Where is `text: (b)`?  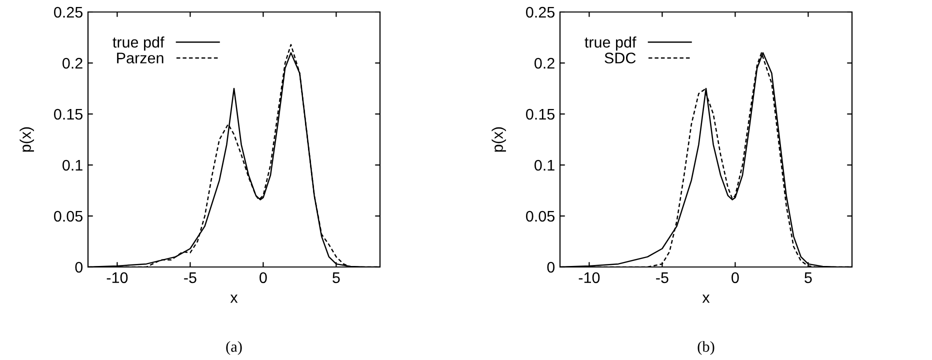
text: (b) is located at coordinates (706, 348).